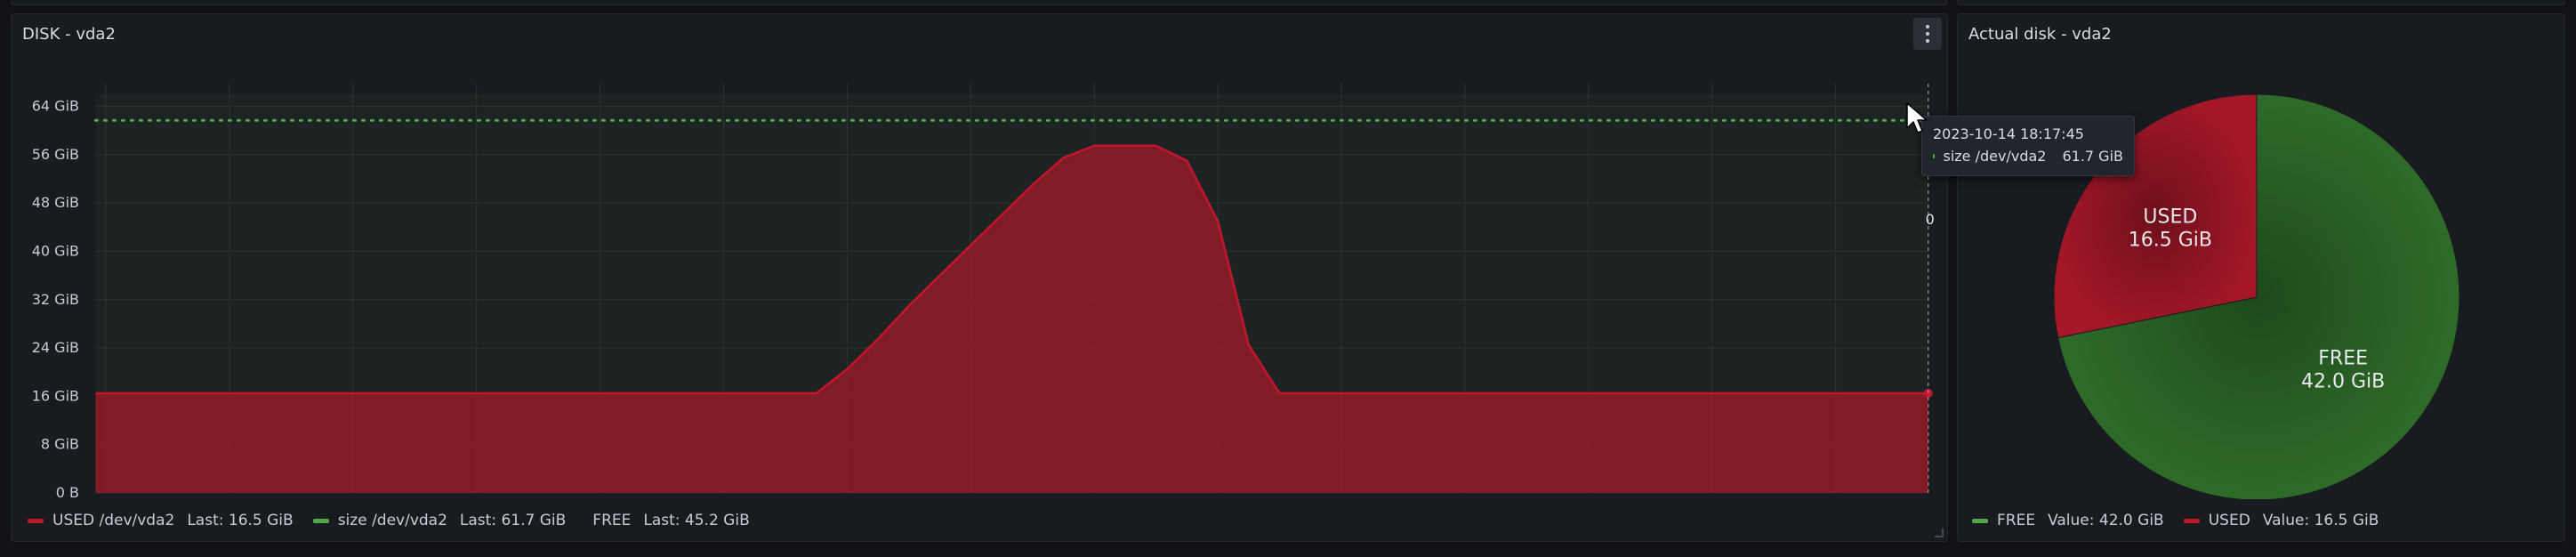  Describe the element at coordinates (2320, 520) in the screenshot. I see `legend-slice-value: Value: 16.5 GiB` at that location.